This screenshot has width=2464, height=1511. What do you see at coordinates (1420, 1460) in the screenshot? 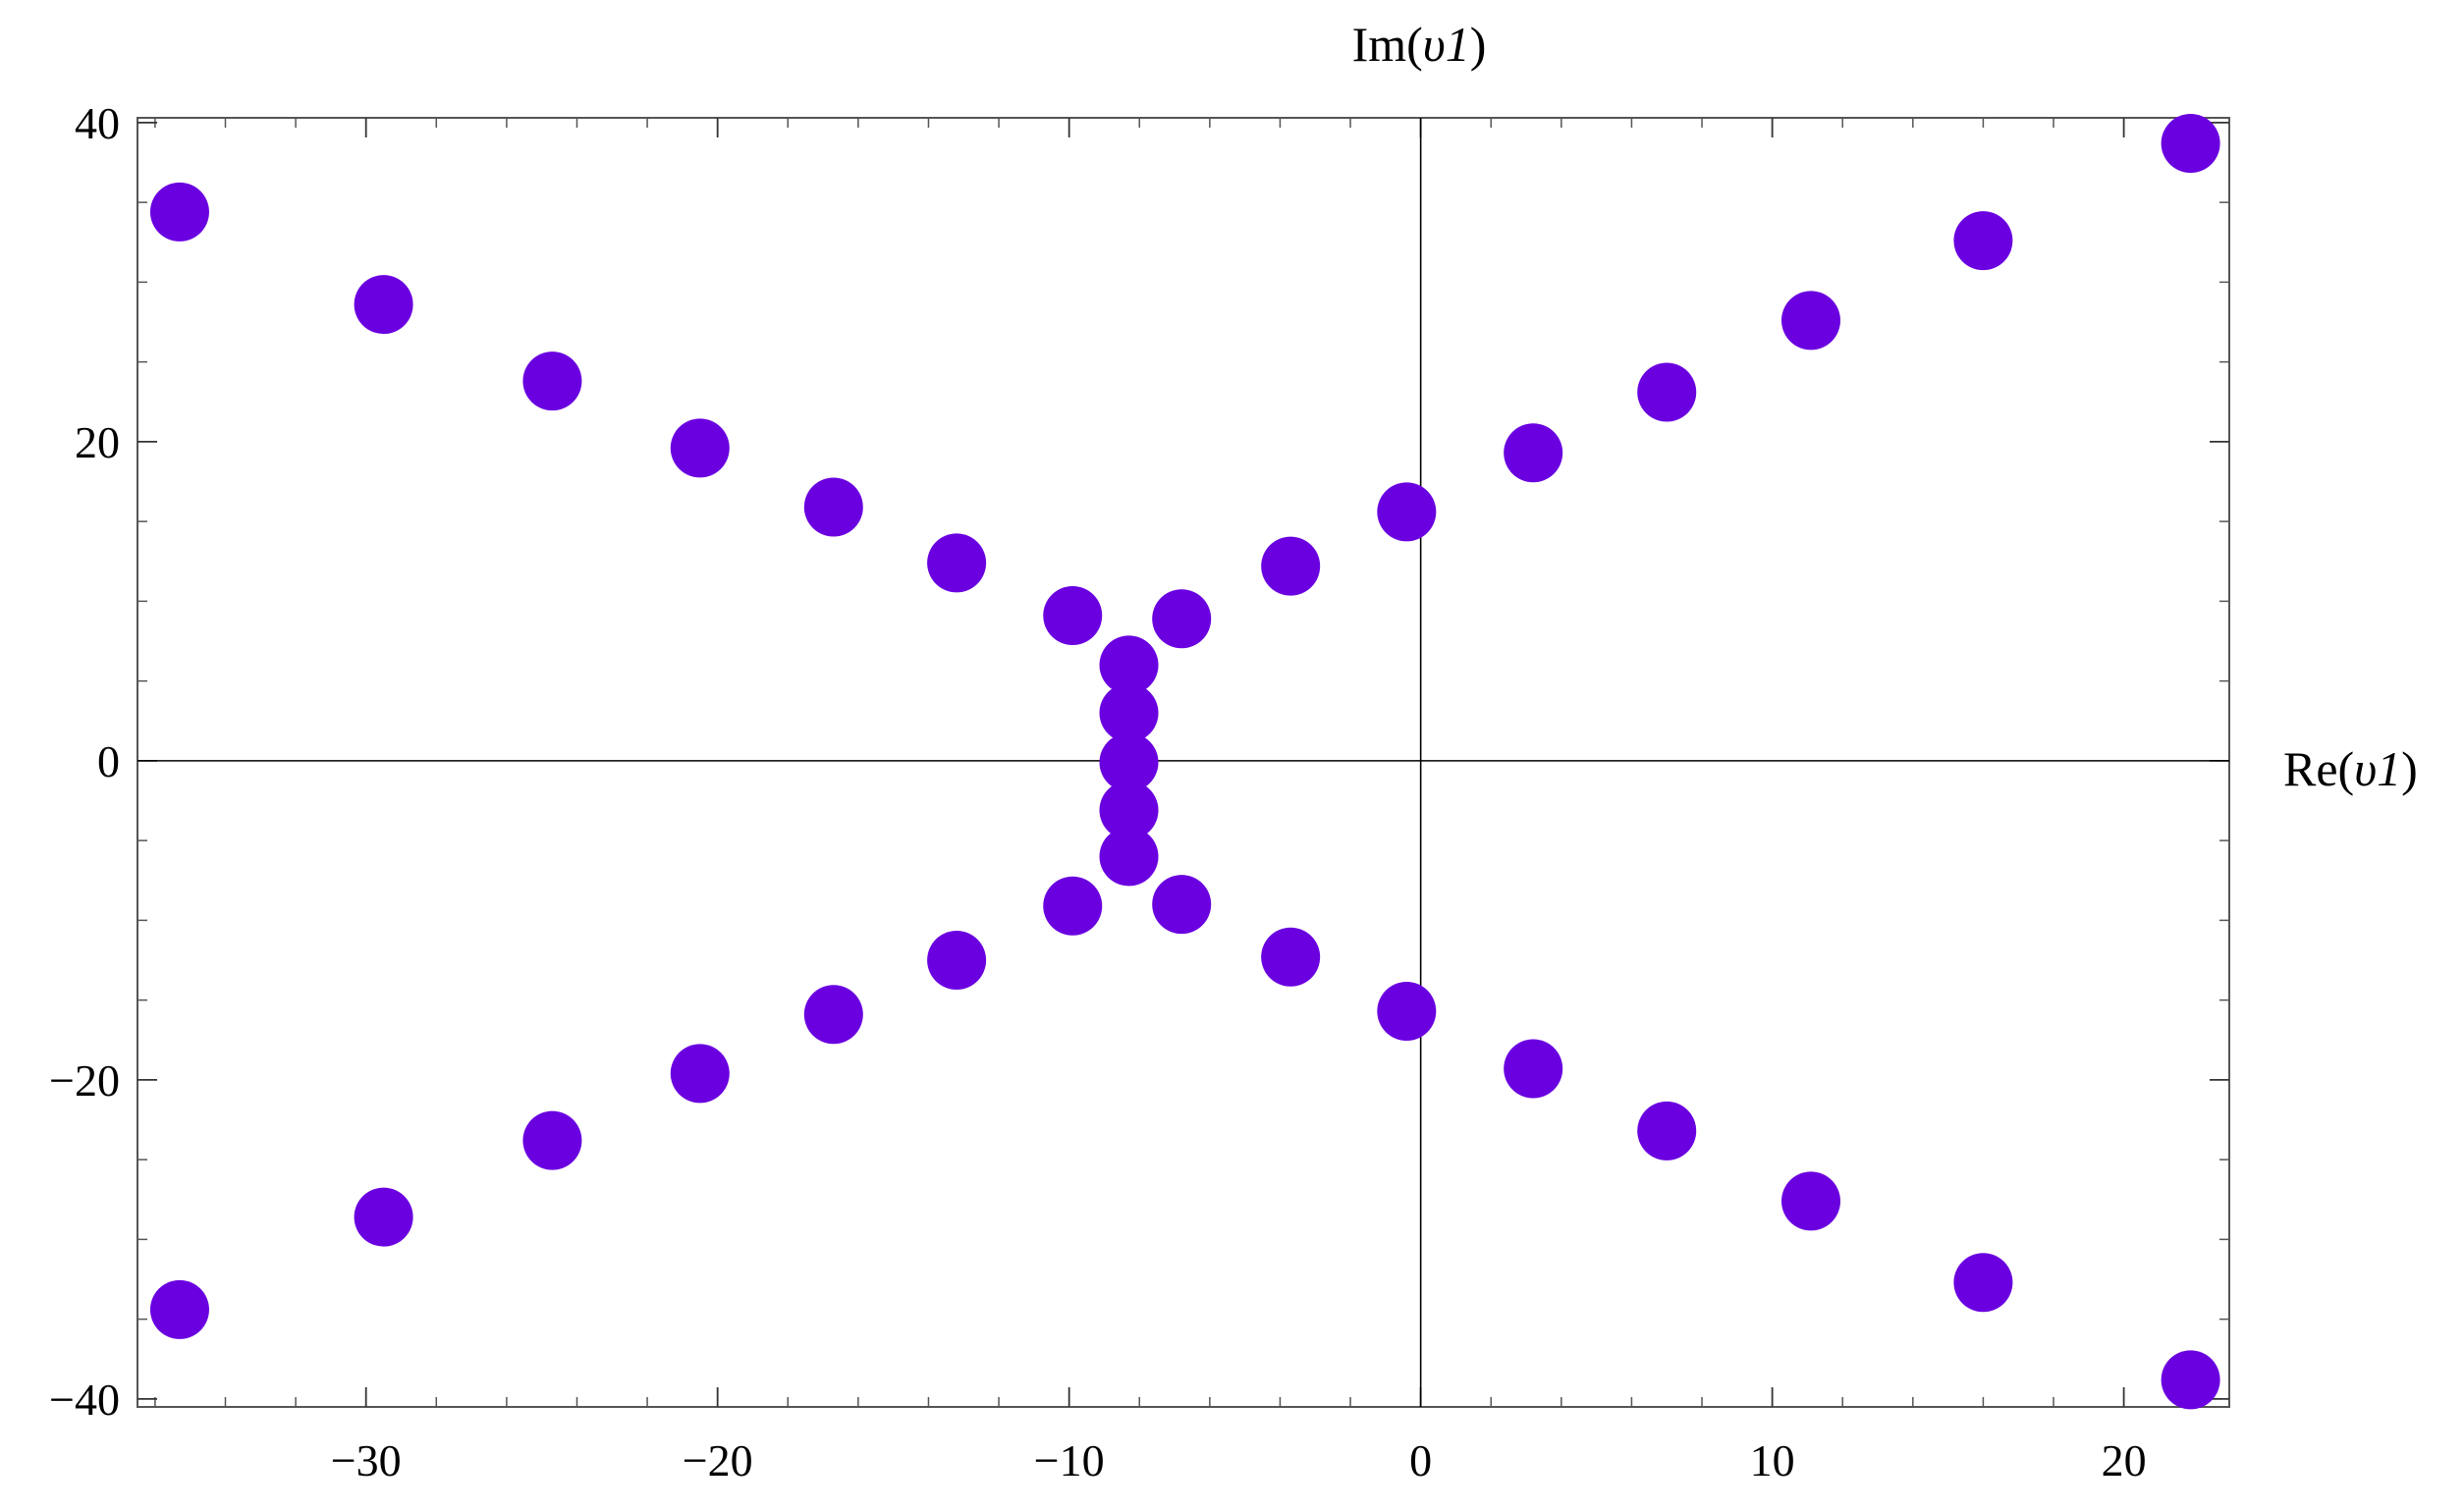
I see `x-tick-label: 0` at bounding box center [1420, 1460].